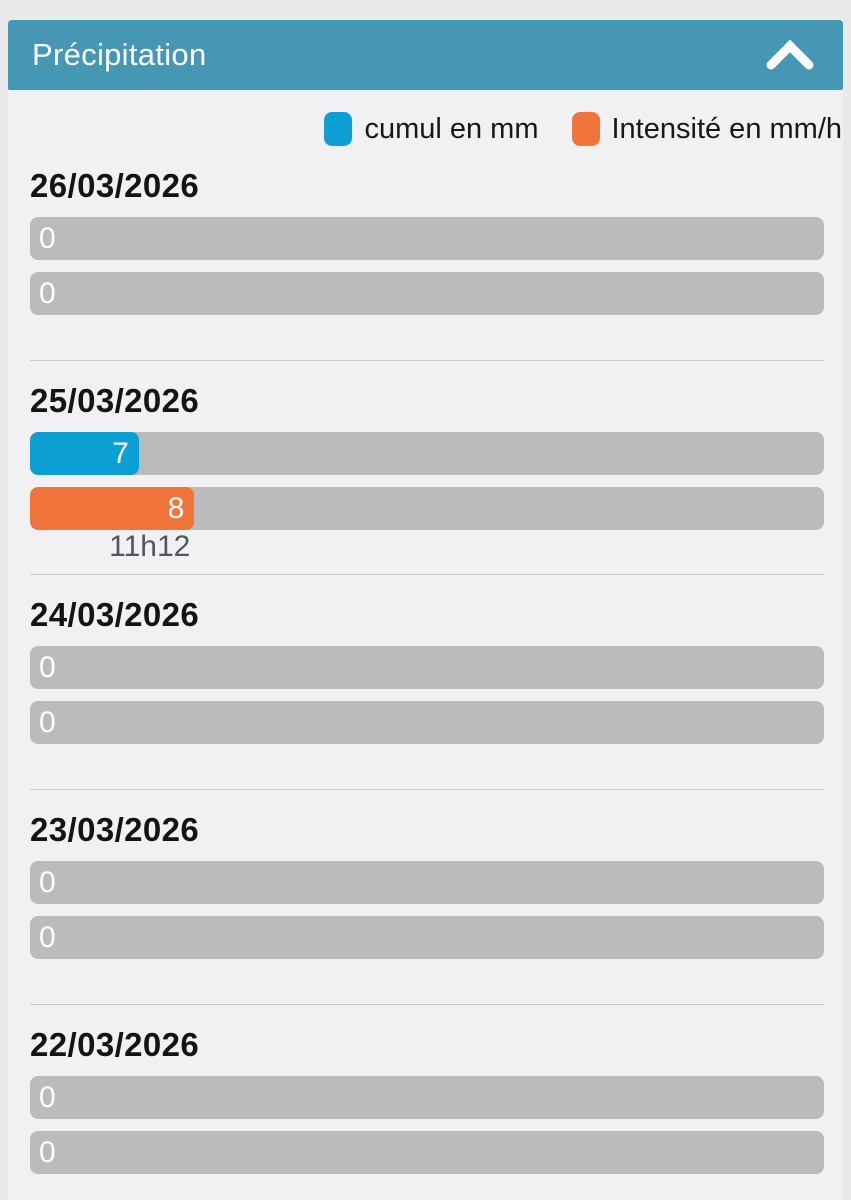 The image size is (851, 1200). Describe the element at coordinates (119, 54) in the screenshot. I see `panel-title: Précipitation` at that location.